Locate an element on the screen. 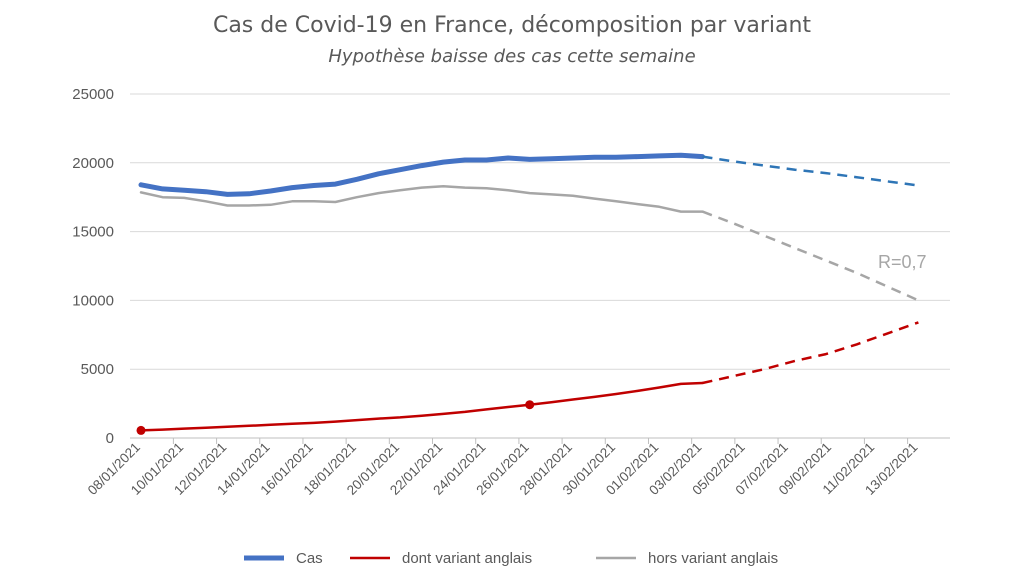 The height and width of the screenshot is (576, 1024). y-tick-label-4: 20000 is located at coordinates (93, 163).